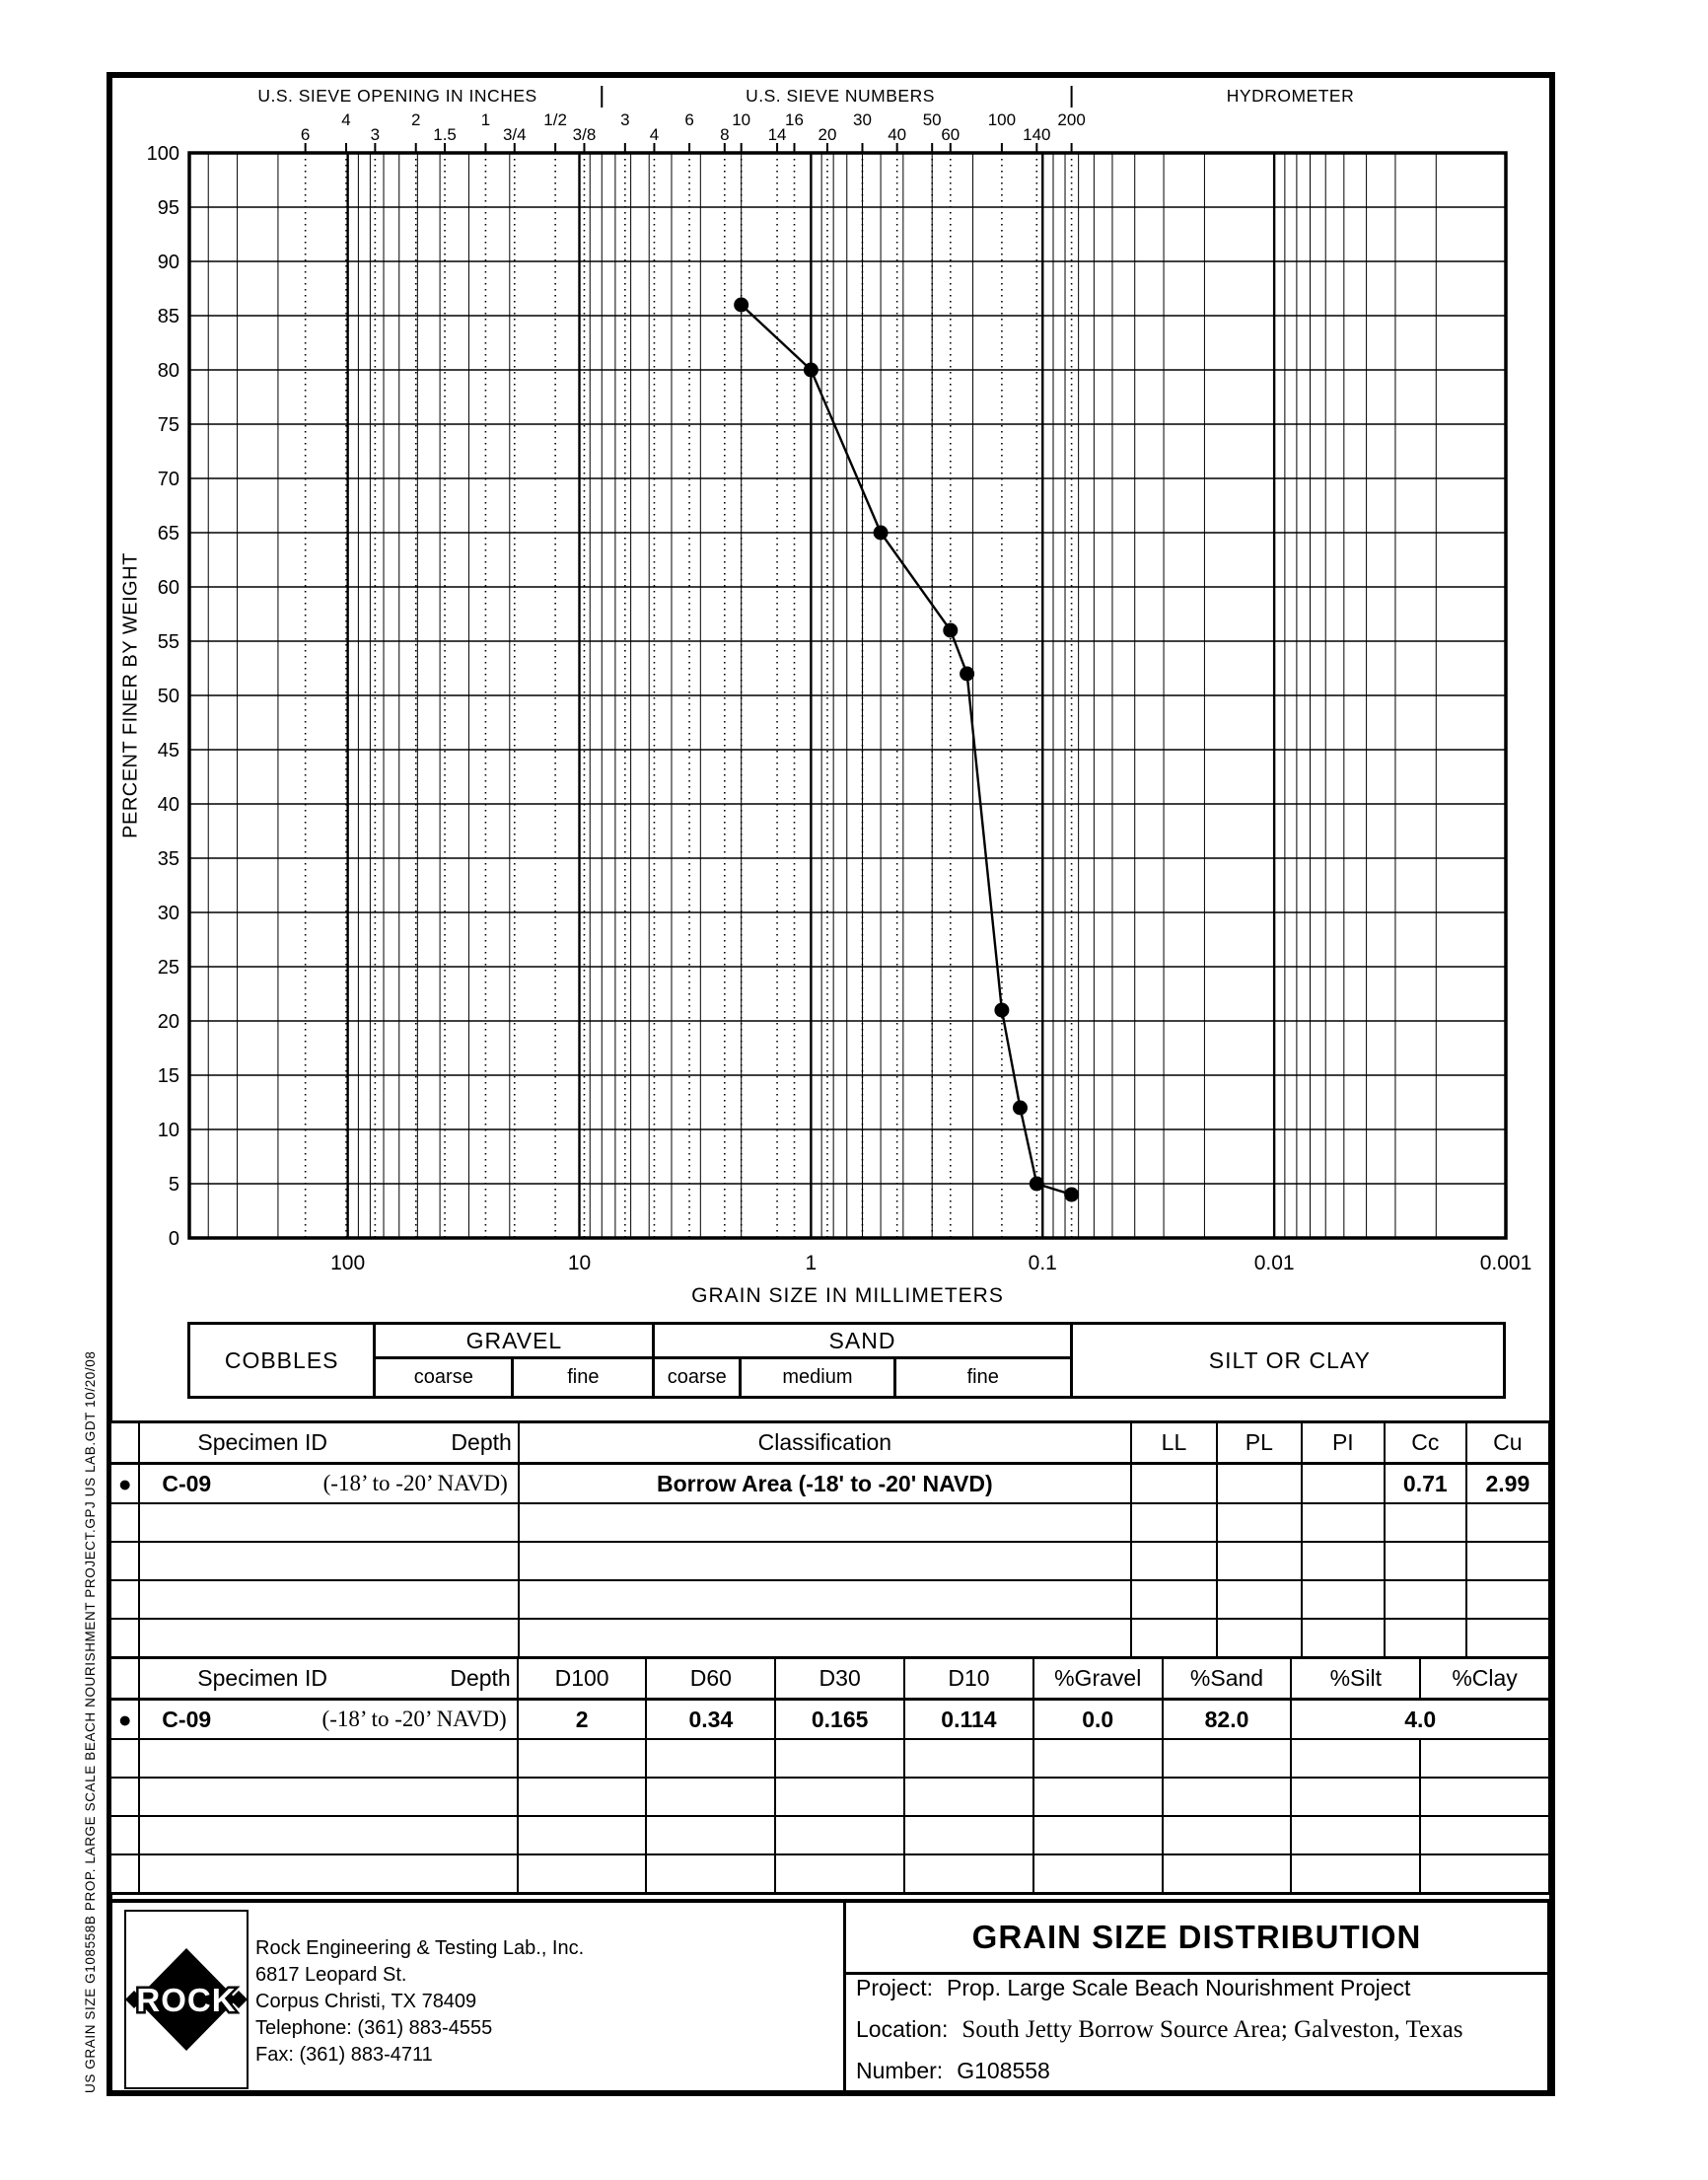 The height and width of the screenshot is (2180, 1708). What do you see at coordinates (168, 642) in the screenshot?
I see `y-tick-label: 55` at bounding box center [168, 642].